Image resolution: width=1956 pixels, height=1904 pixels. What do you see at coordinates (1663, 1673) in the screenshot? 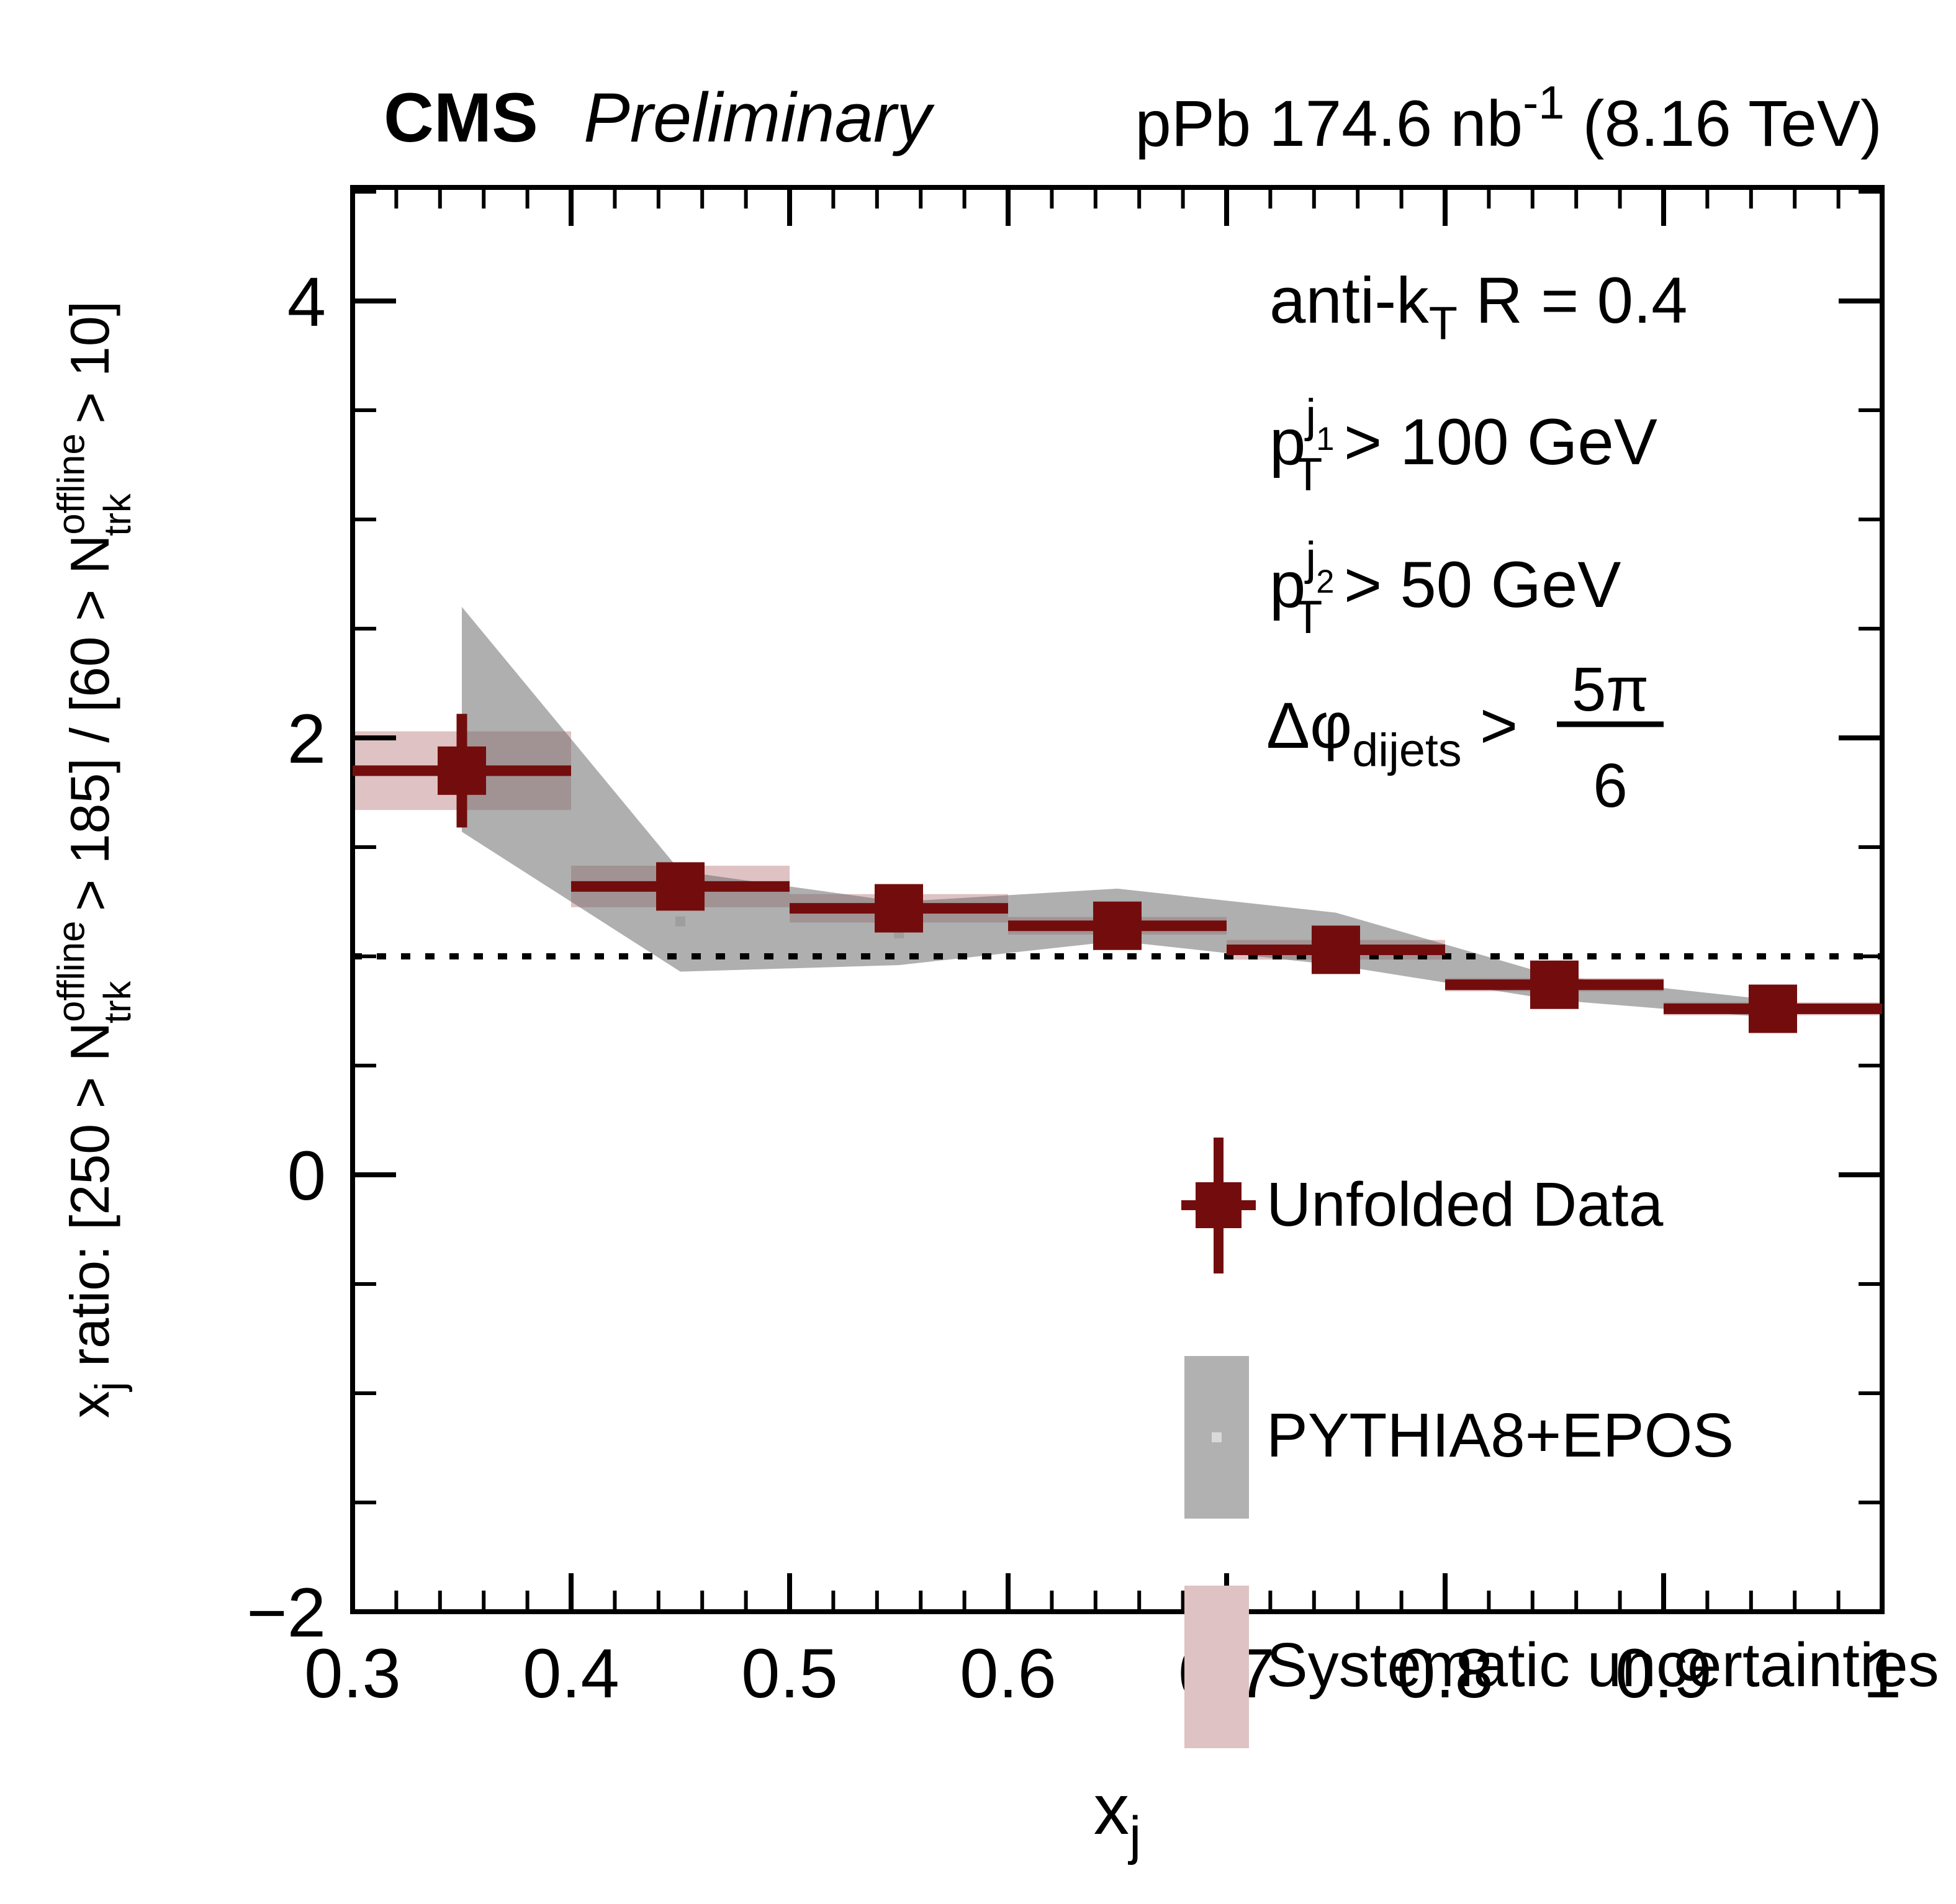
I see `x-tick-label: 0.9` at bounding box center [1663, 1673].